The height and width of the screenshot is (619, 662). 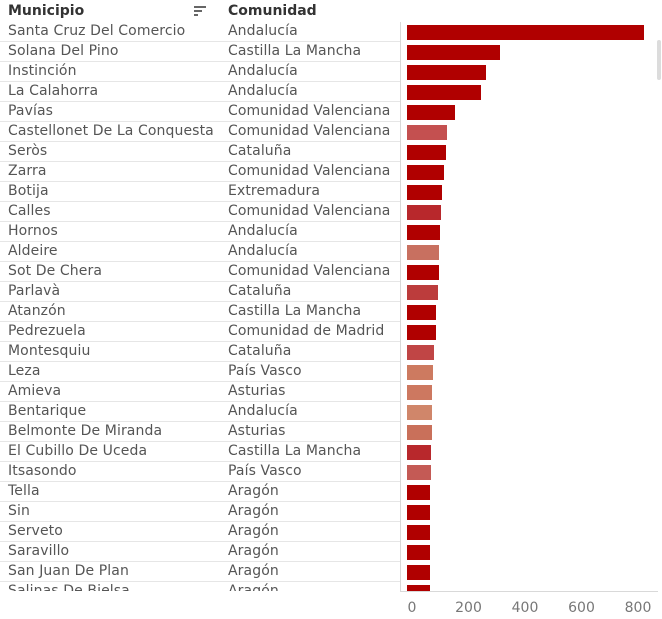 I want to click on municipio-cell: Atanzón, so click(x=37, y=311).